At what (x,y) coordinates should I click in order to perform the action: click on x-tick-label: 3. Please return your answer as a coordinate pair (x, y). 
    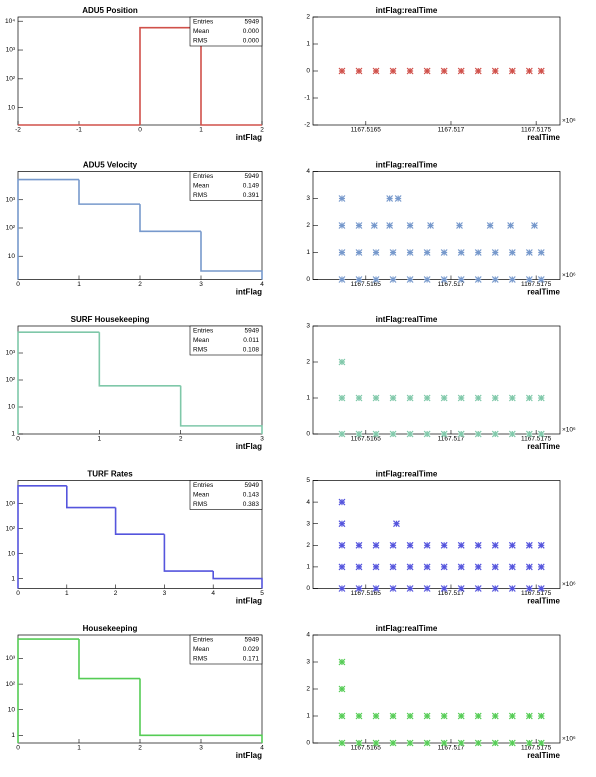
    Looking at the image, I should click on (165, 593).